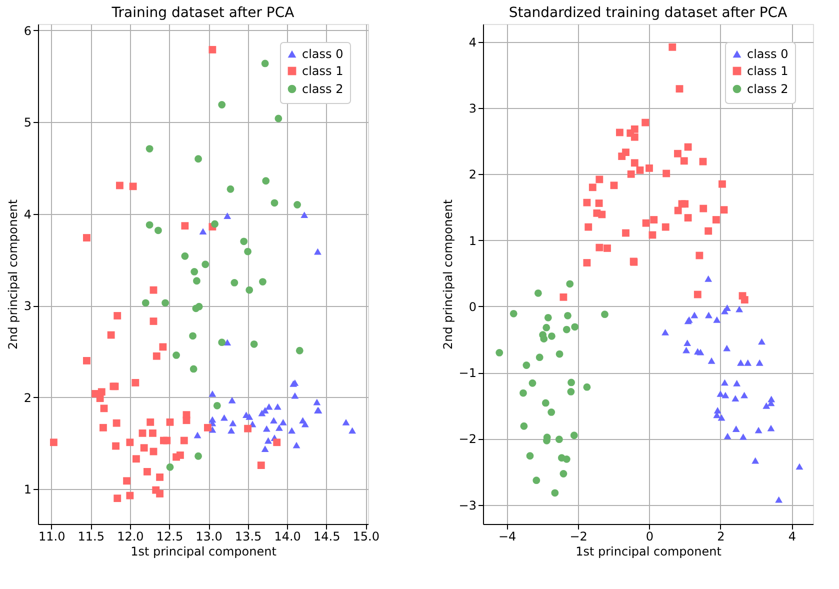 This screenshot has width=839, height=589. I want to click on legend-label: class 0, so click(323, 54).